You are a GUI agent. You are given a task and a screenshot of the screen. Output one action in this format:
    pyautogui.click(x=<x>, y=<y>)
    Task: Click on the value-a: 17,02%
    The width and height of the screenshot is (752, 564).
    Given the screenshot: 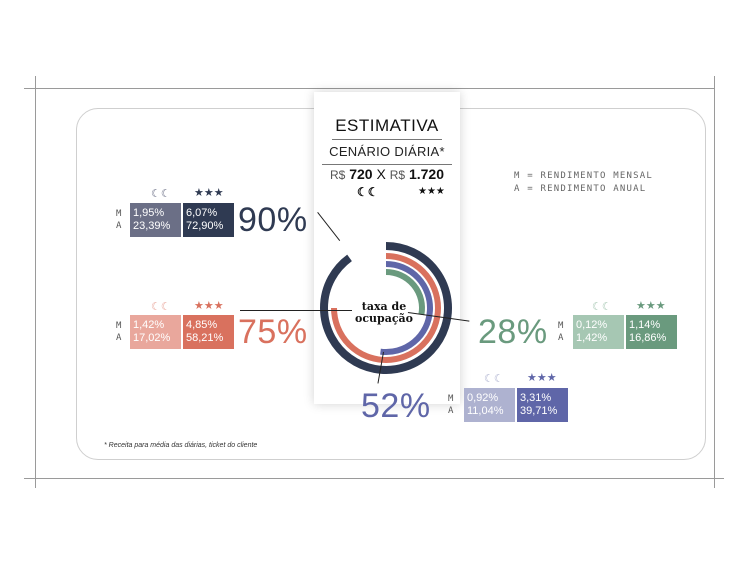 What is the action you would take?
    pyautogui.click(x=152, y=338)
    